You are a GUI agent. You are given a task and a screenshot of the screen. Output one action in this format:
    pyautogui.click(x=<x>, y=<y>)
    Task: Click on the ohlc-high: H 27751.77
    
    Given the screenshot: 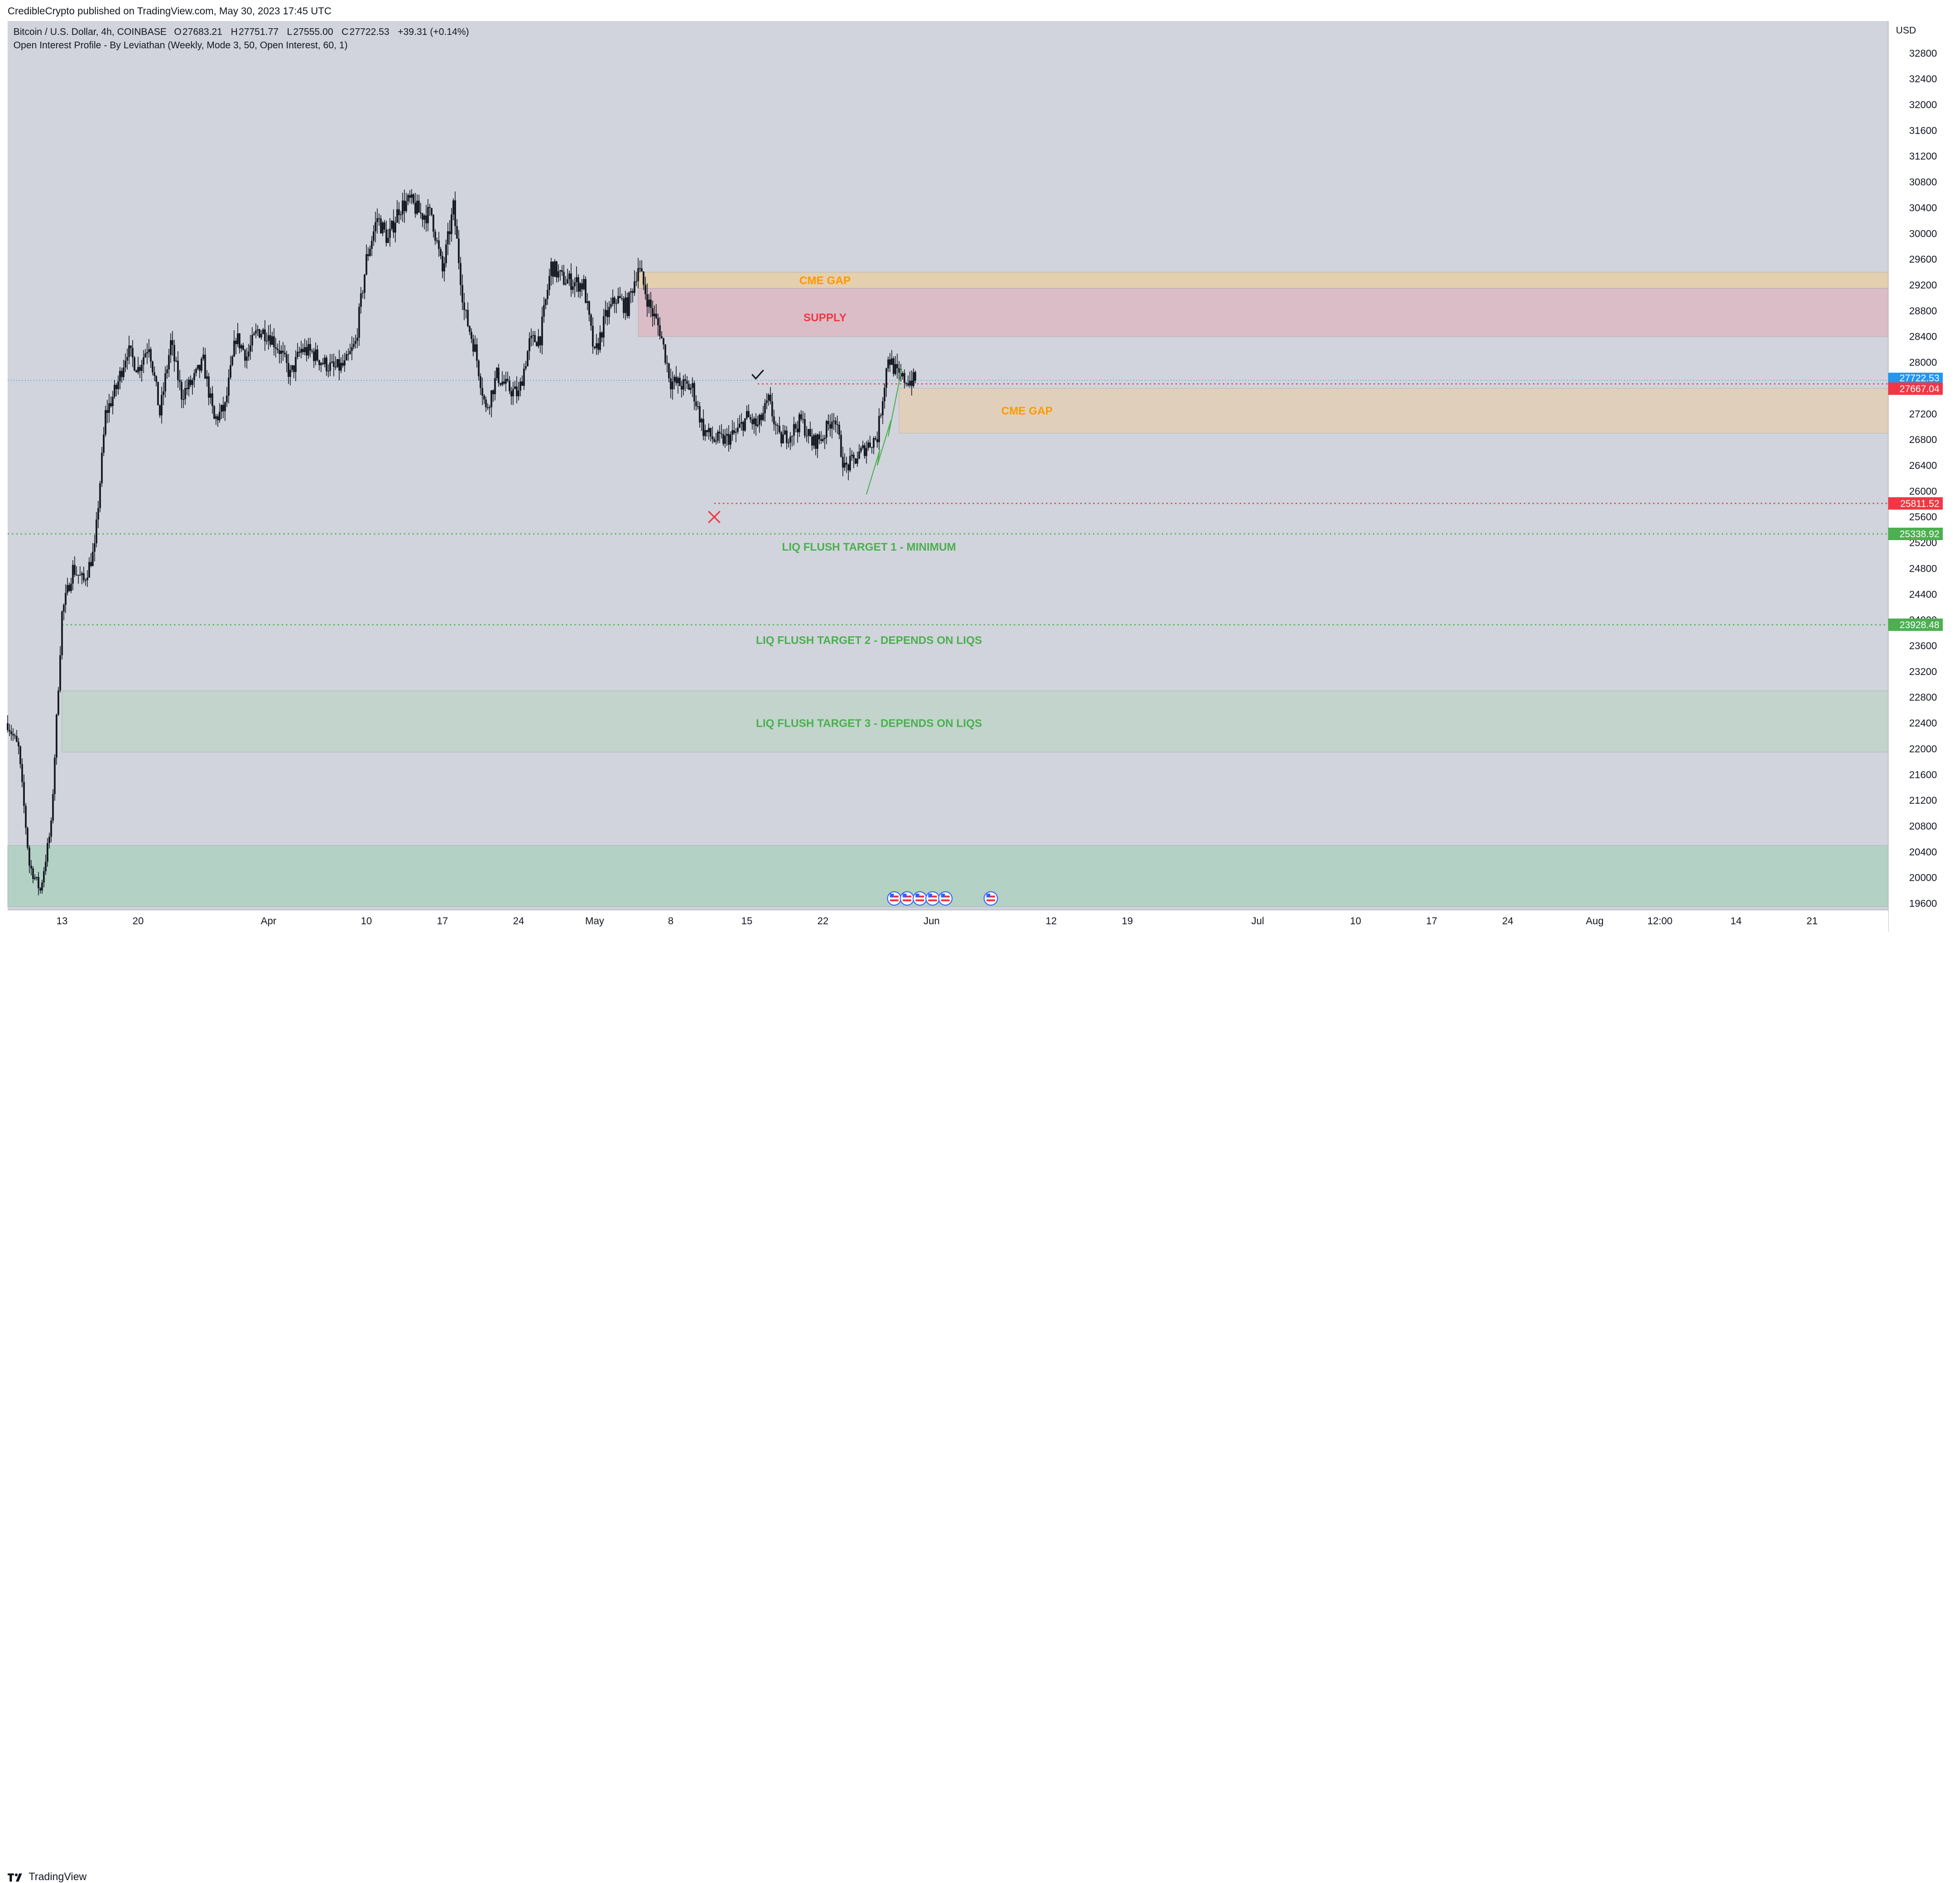 What is the action you would take?
    pyautogui.click(x=255, y=32)
    